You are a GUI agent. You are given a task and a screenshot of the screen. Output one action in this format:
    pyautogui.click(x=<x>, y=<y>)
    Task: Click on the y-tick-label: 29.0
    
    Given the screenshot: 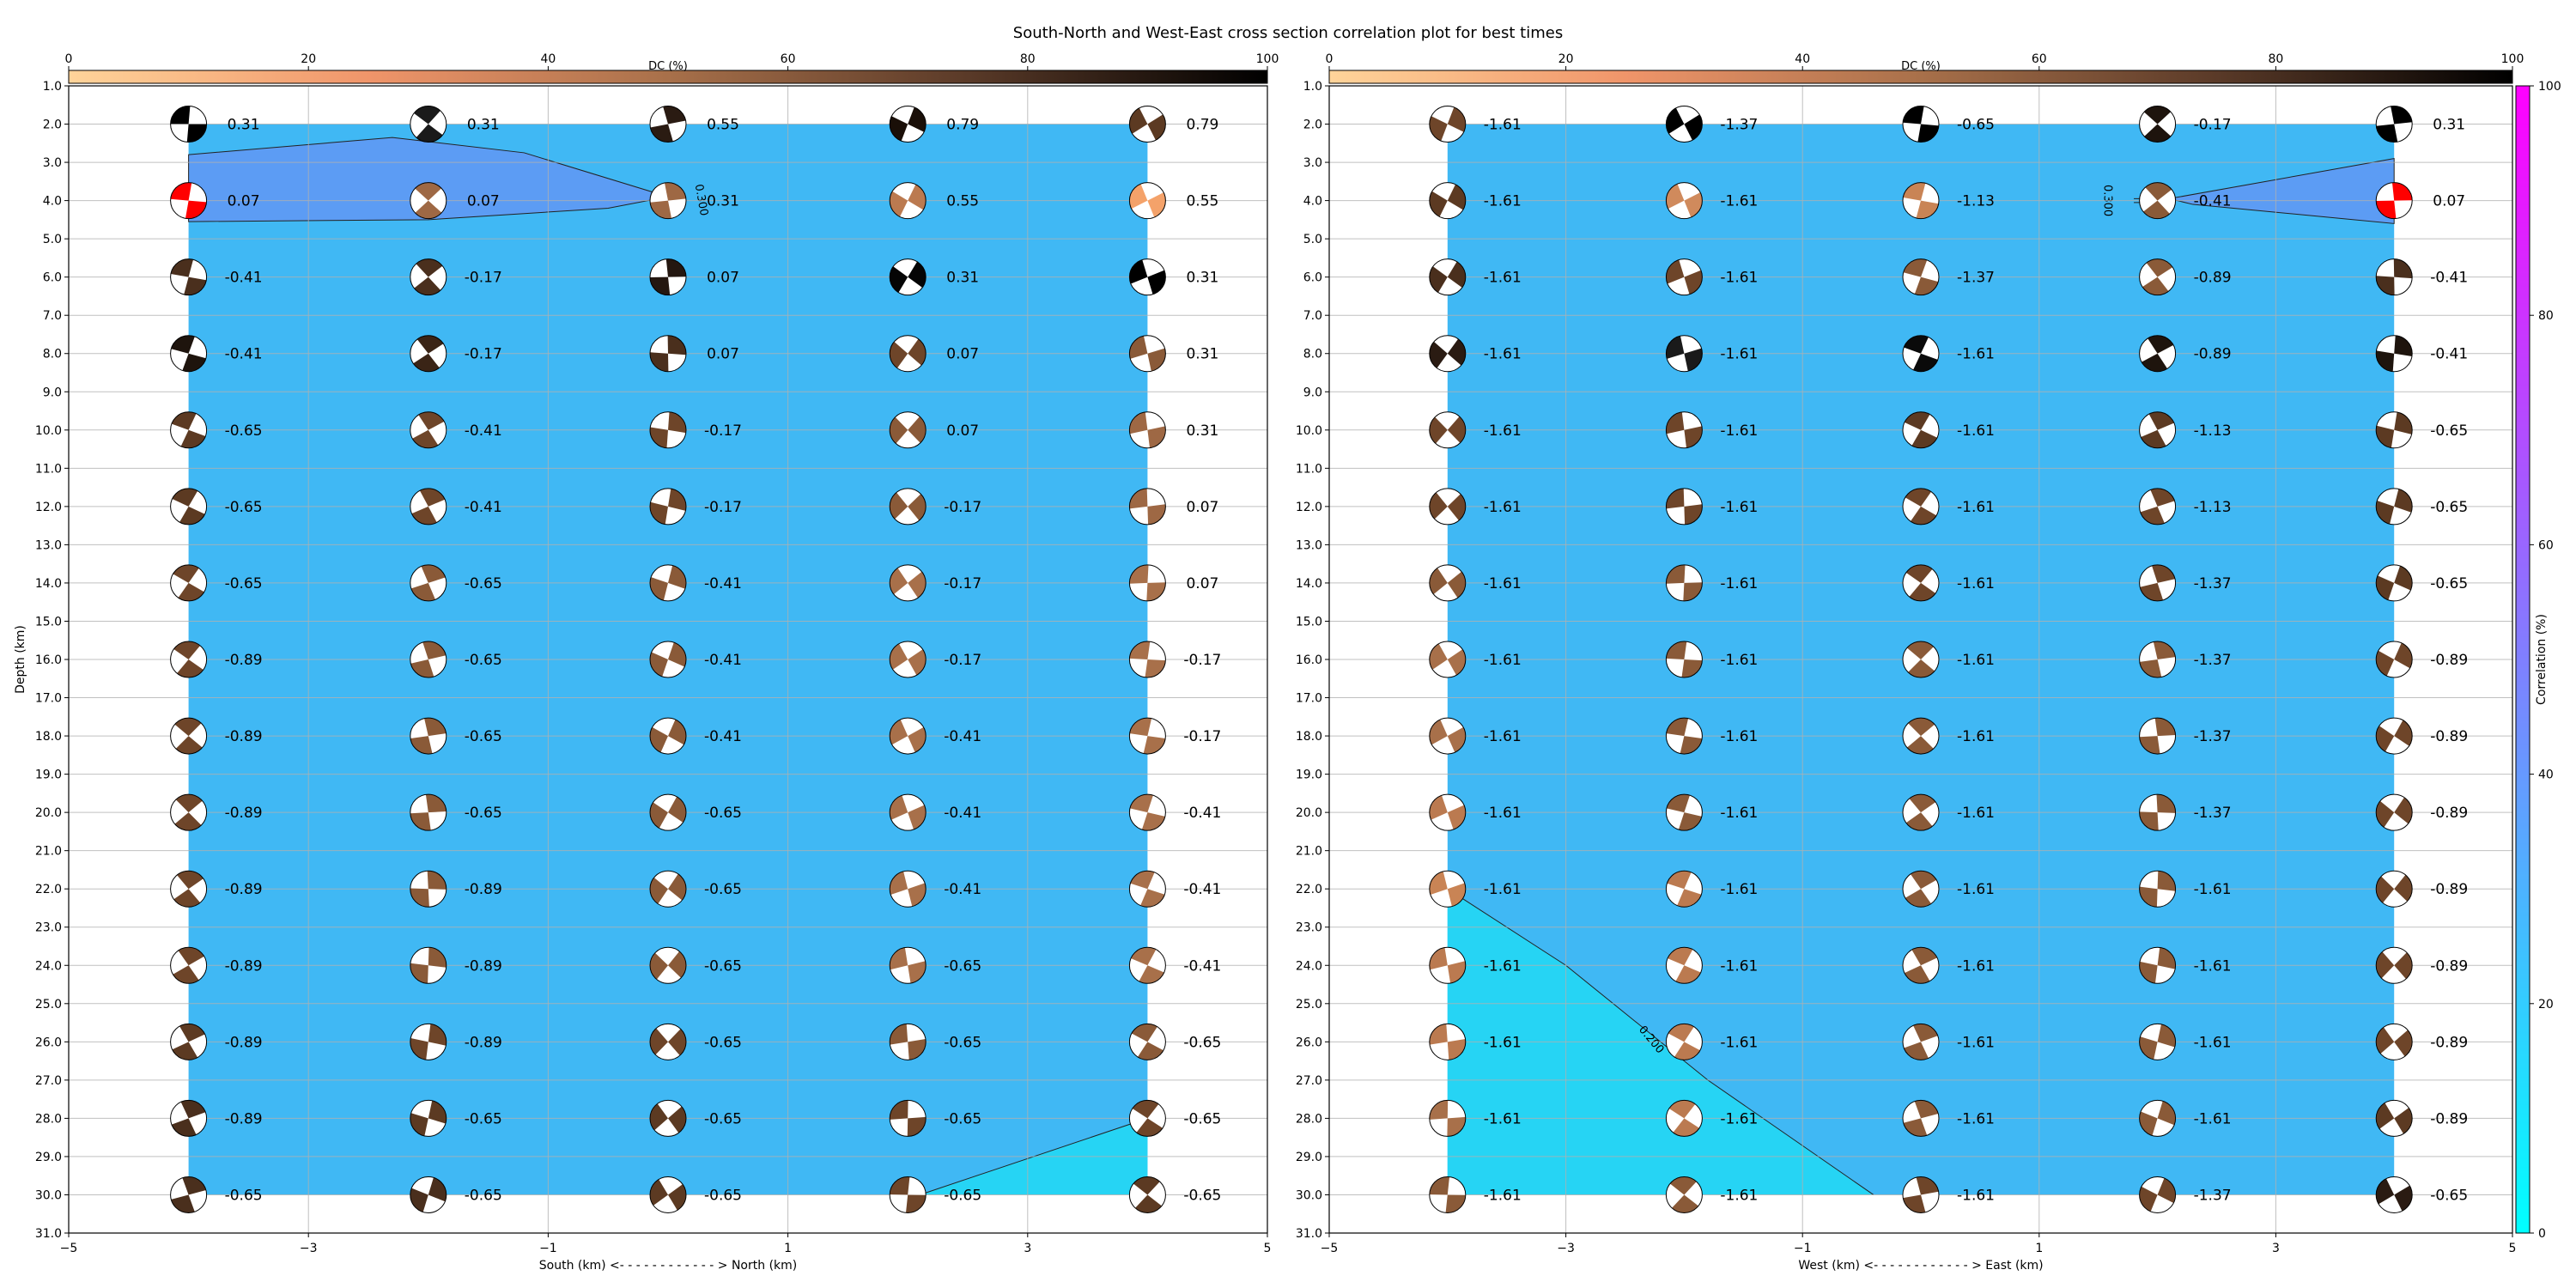 What is the action you would take?
    pyautogui.click(x=1309, y=1158)
    